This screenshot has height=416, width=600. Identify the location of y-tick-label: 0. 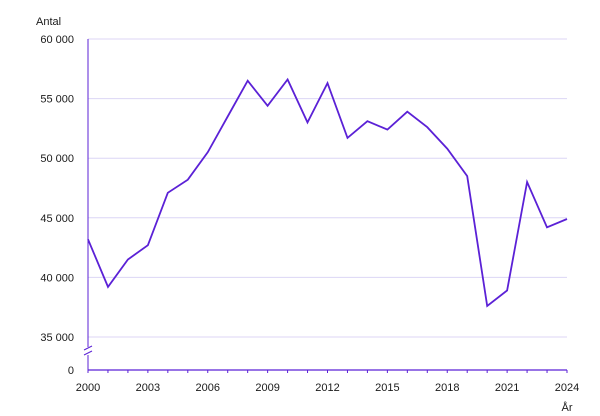
(71, 371).